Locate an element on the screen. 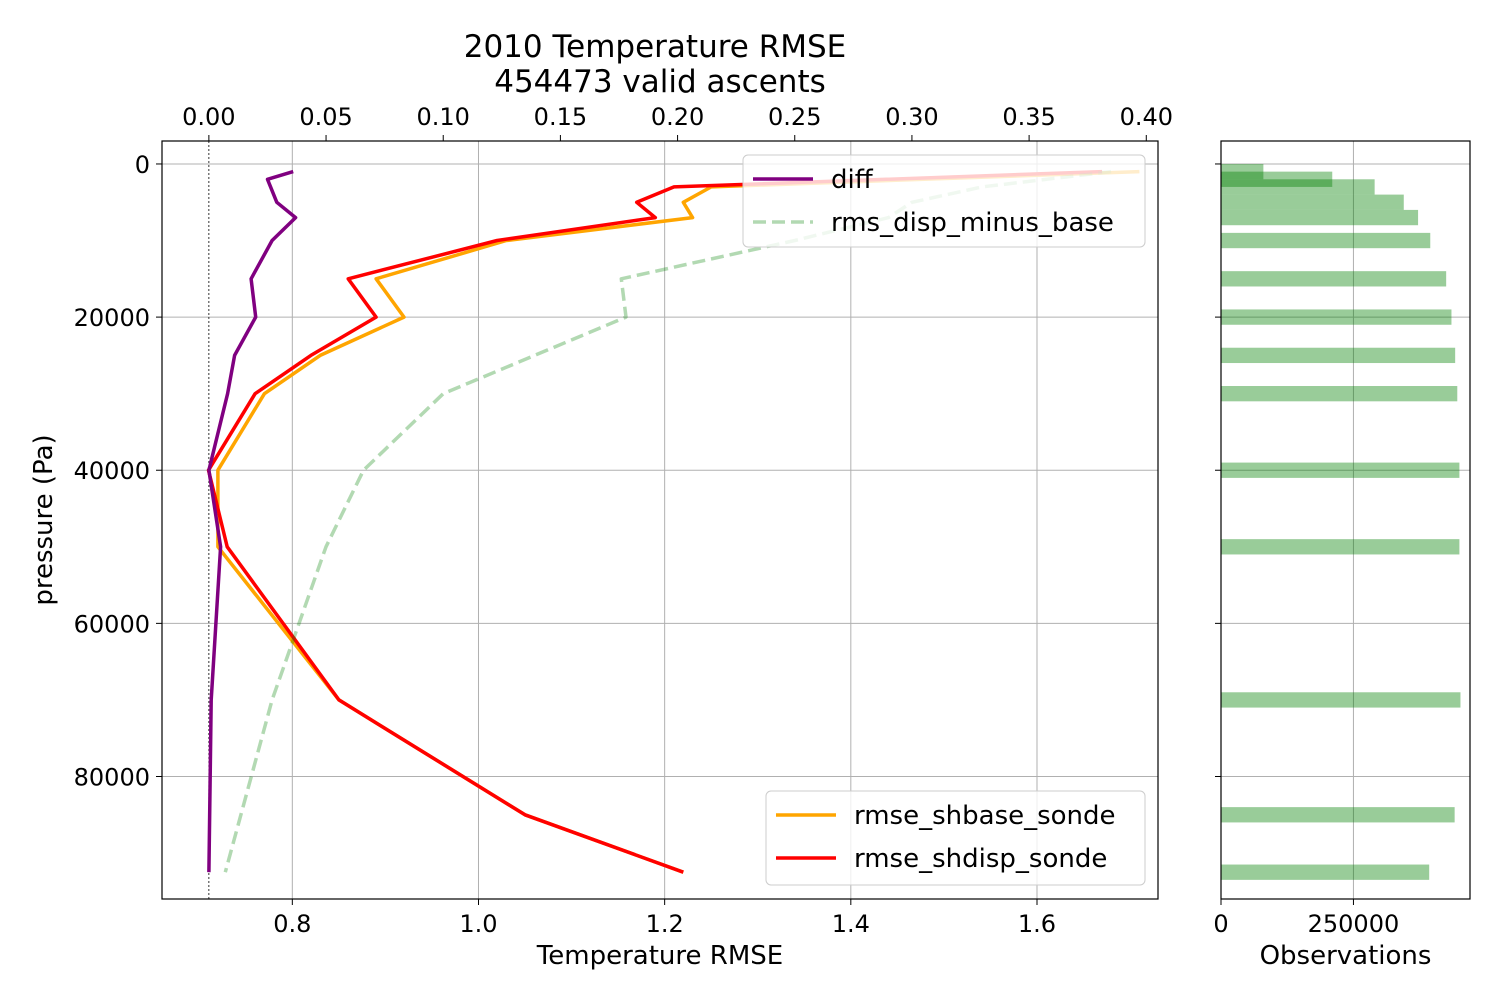 Image resolution: width=1500 pixels, height=1004 pixels. top-x-tick-label: 0.30 is located at coordinates (911, 117).